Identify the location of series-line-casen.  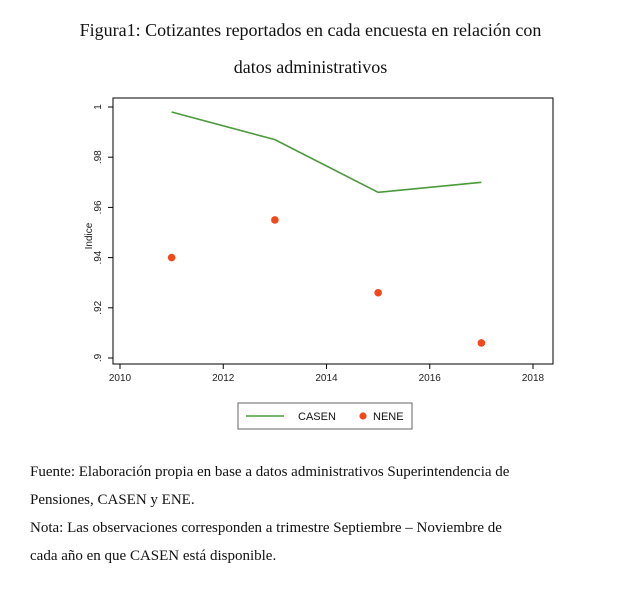
(326, 152).